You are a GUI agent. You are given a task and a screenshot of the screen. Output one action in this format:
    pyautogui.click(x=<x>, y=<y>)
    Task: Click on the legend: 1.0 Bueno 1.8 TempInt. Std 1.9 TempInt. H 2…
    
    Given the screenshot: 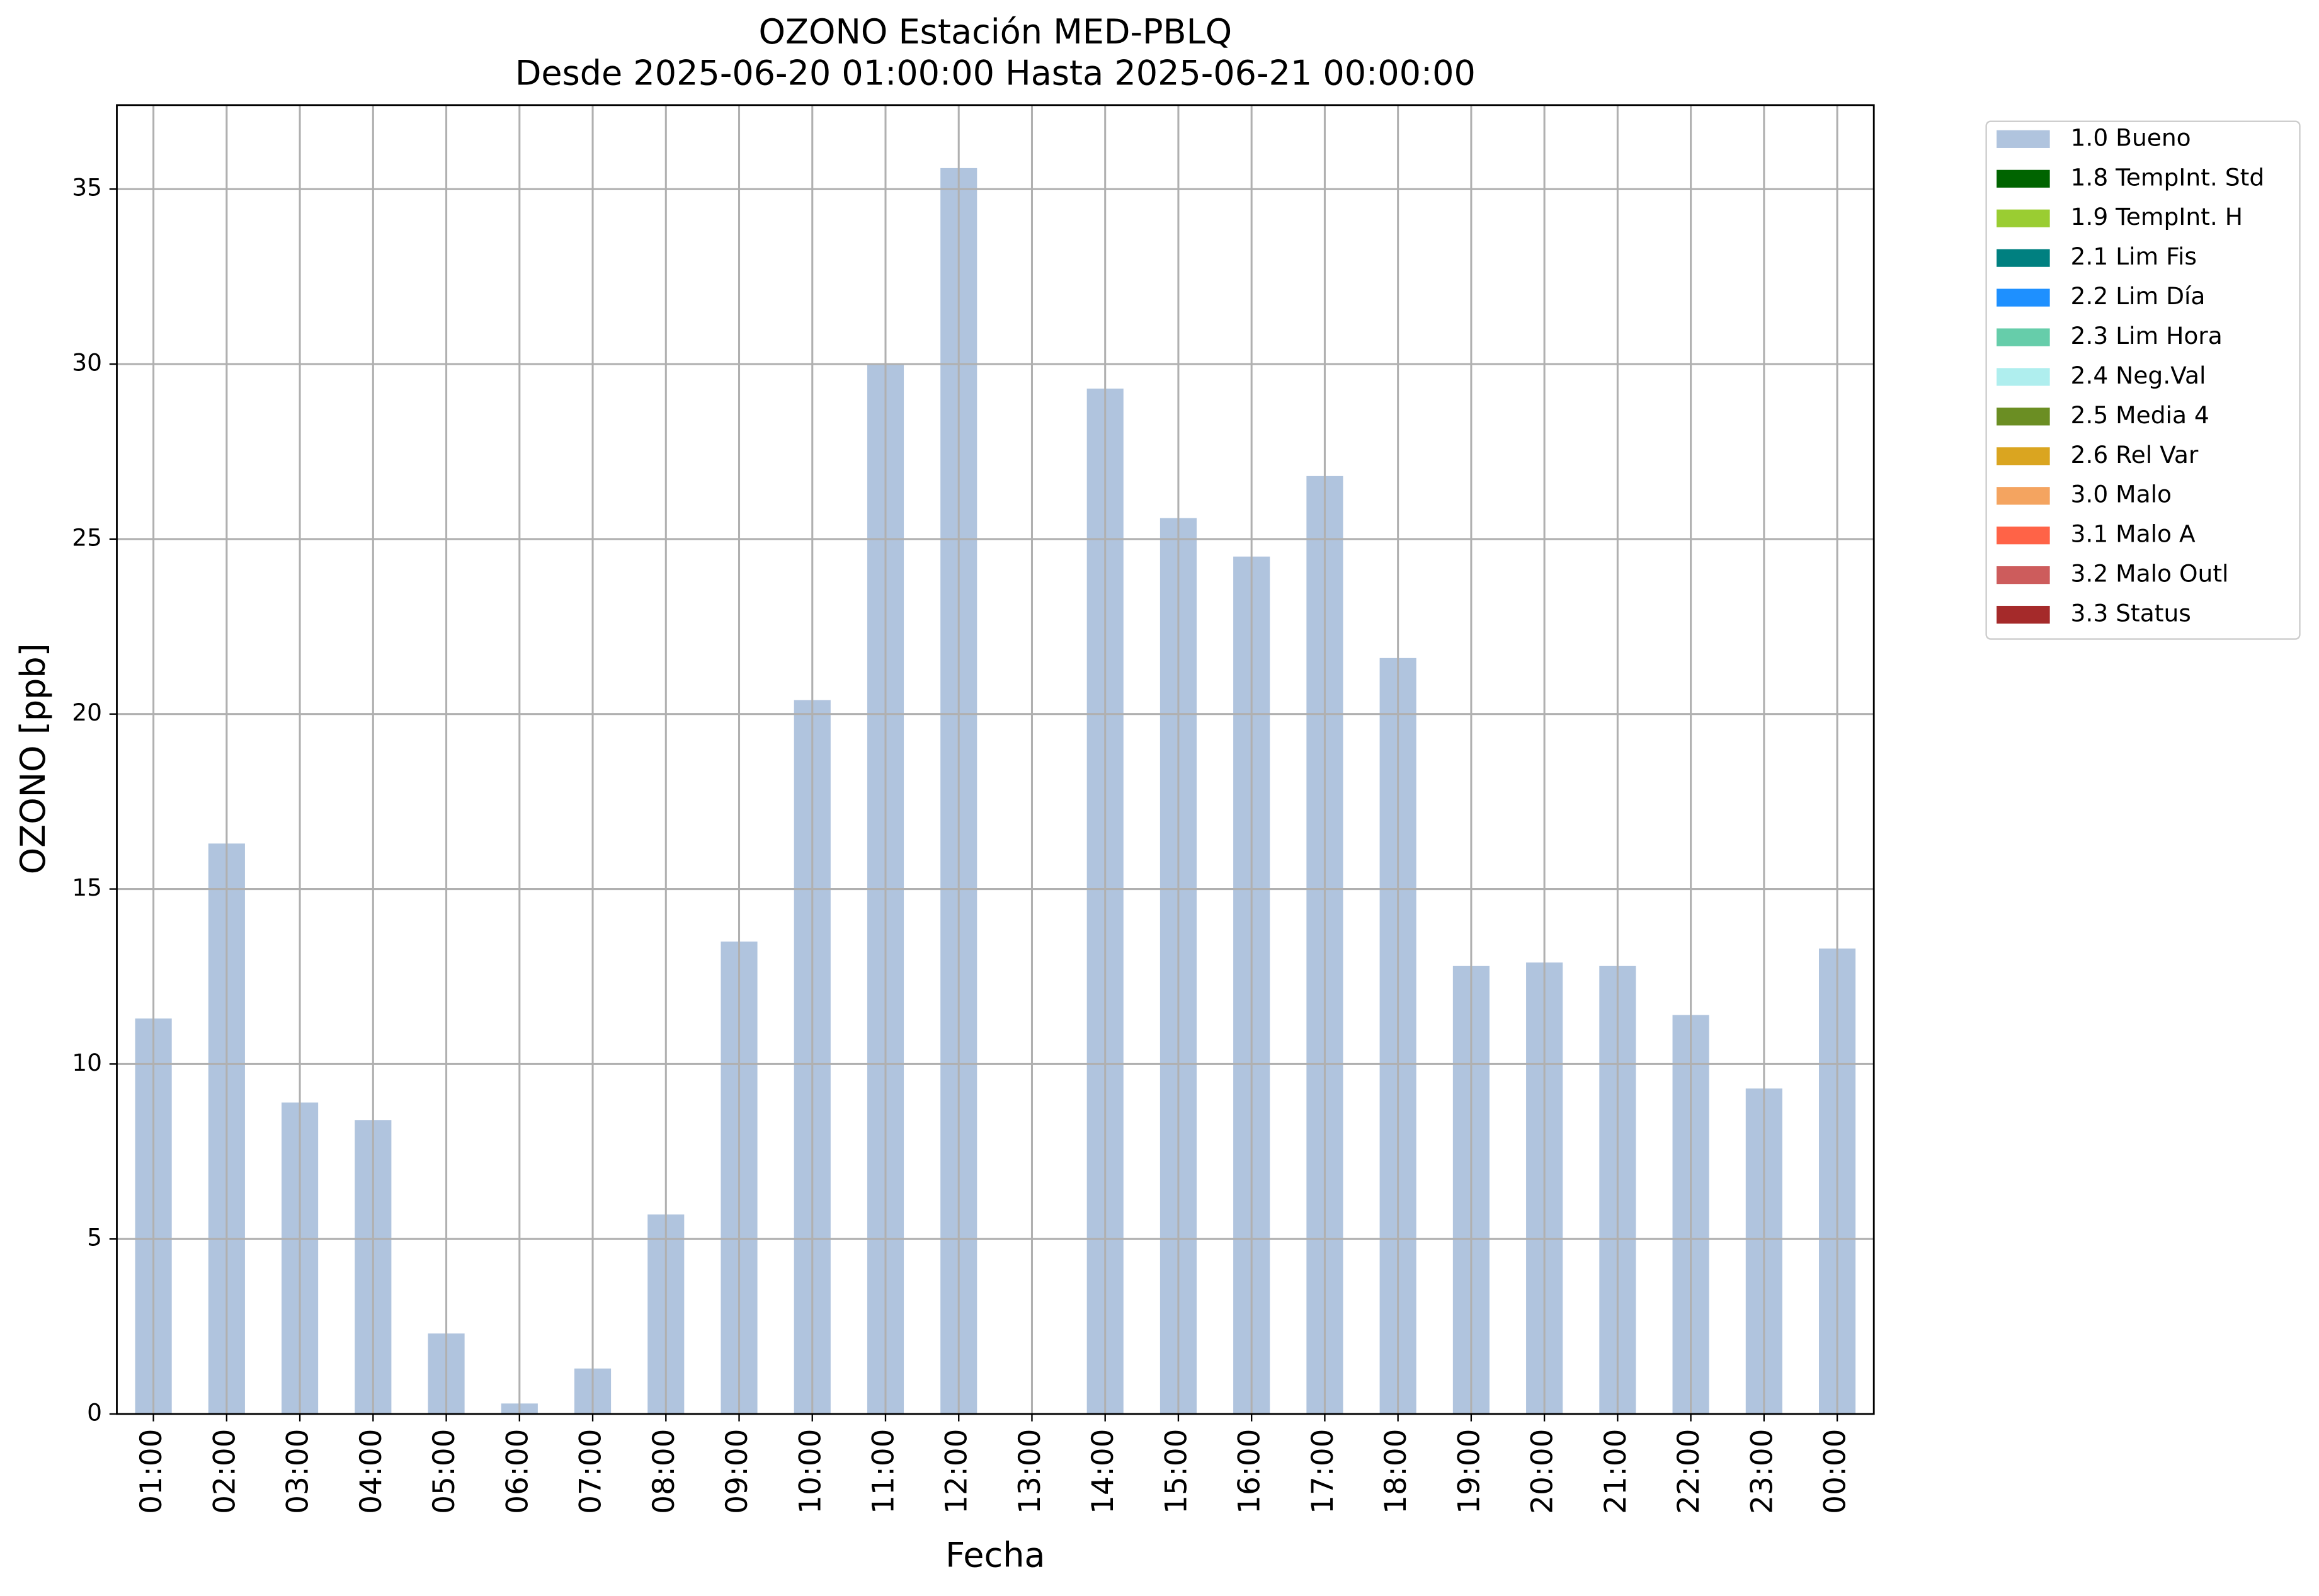 What is the action you would take?
    pyautogui.click(x=2130, y=375)
    